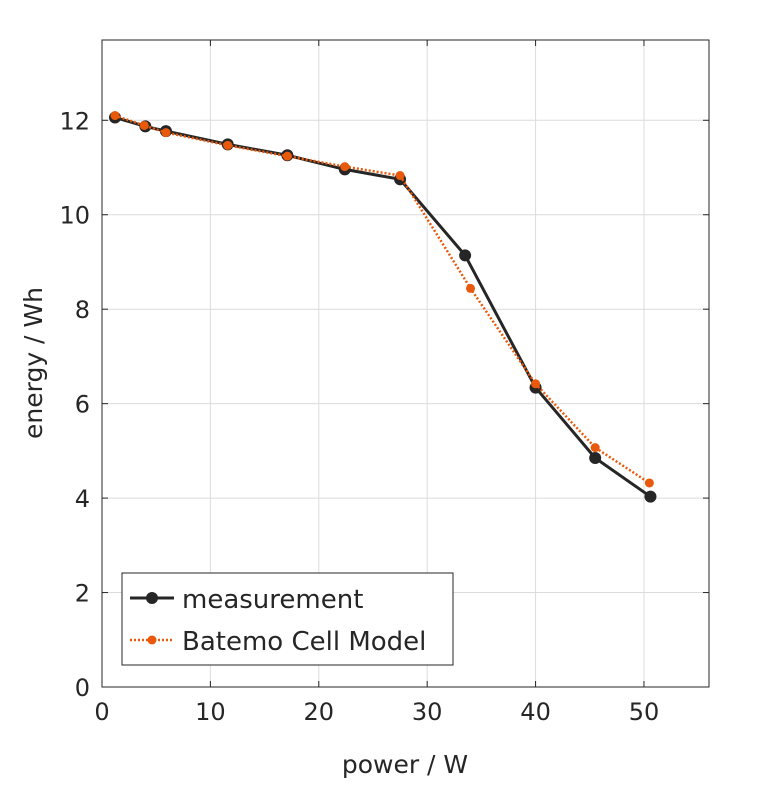  I want to click on y-tick-label: 10, so click(74, 216).